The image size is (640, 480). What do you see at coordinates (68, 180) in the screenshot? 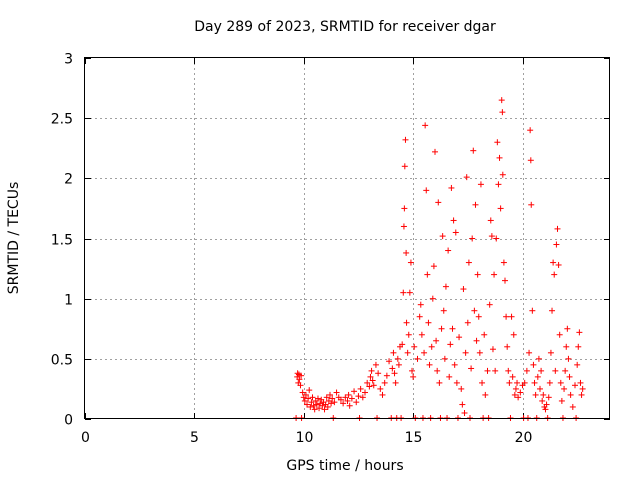
I see `y-tick-label: 2` at bounding box center [68, 180].